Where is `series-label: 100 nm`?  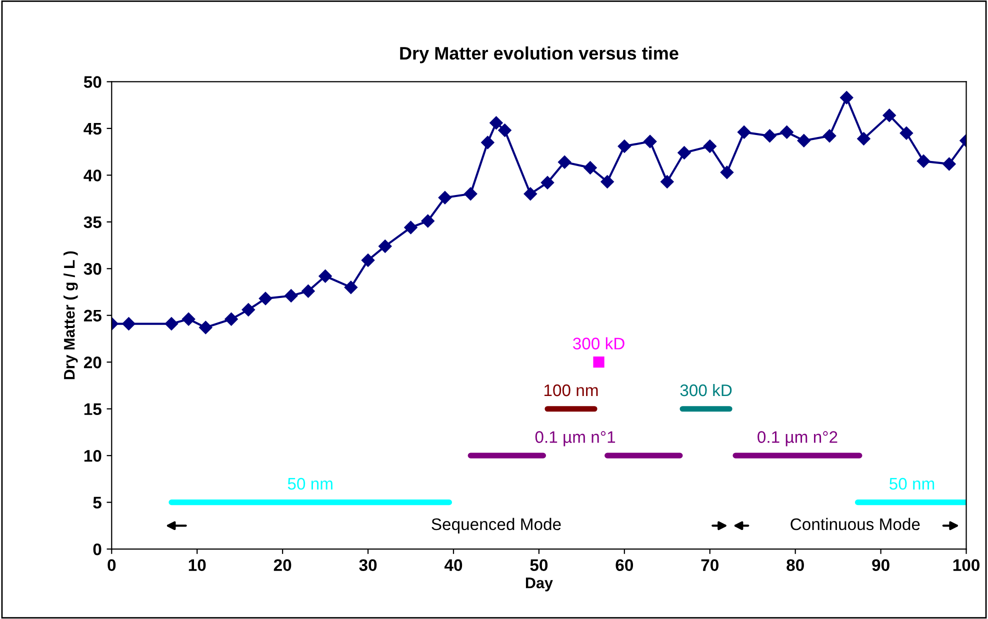 series-label: 100 nm is located at coordinates (571, 390).